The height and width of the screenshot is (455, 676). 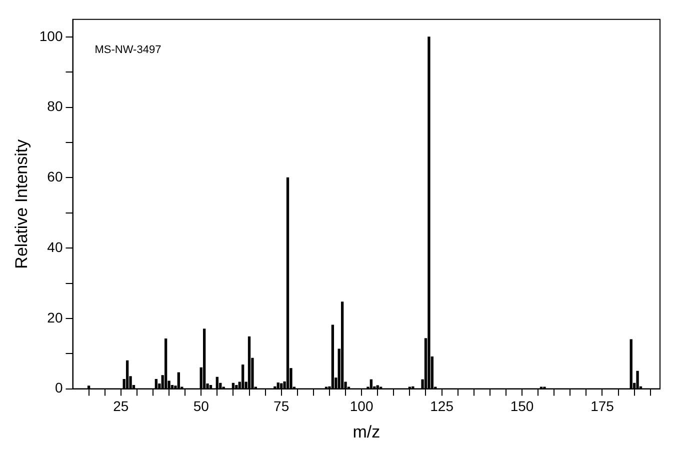 I want to click on y-tick-label: 60, so click(x=55, y=176).